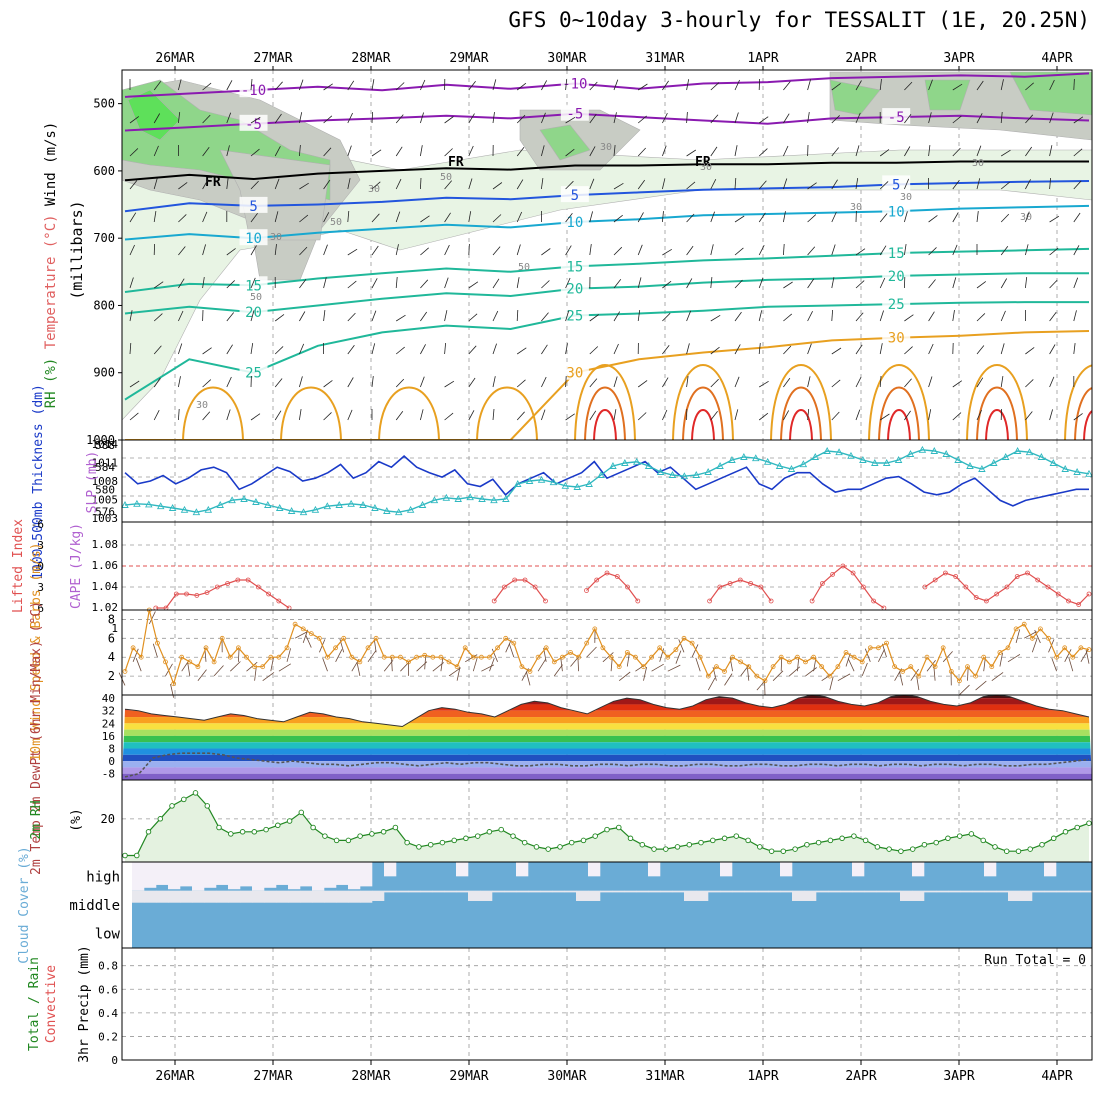 The height and width of the screenshot is (1104, 1100). I want to click on wind-tick-4: 4, so click(111, 657).